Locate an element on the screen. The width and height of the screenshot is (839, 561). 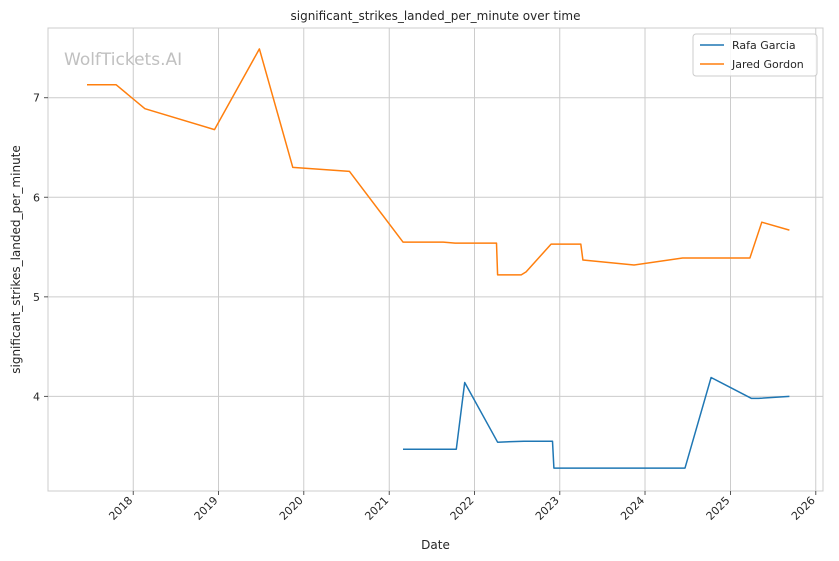
x-axis-ticks: 2018 2019 2020 2021 2022 2023 2024 2025 2026 is located at coordinates (462, 507).